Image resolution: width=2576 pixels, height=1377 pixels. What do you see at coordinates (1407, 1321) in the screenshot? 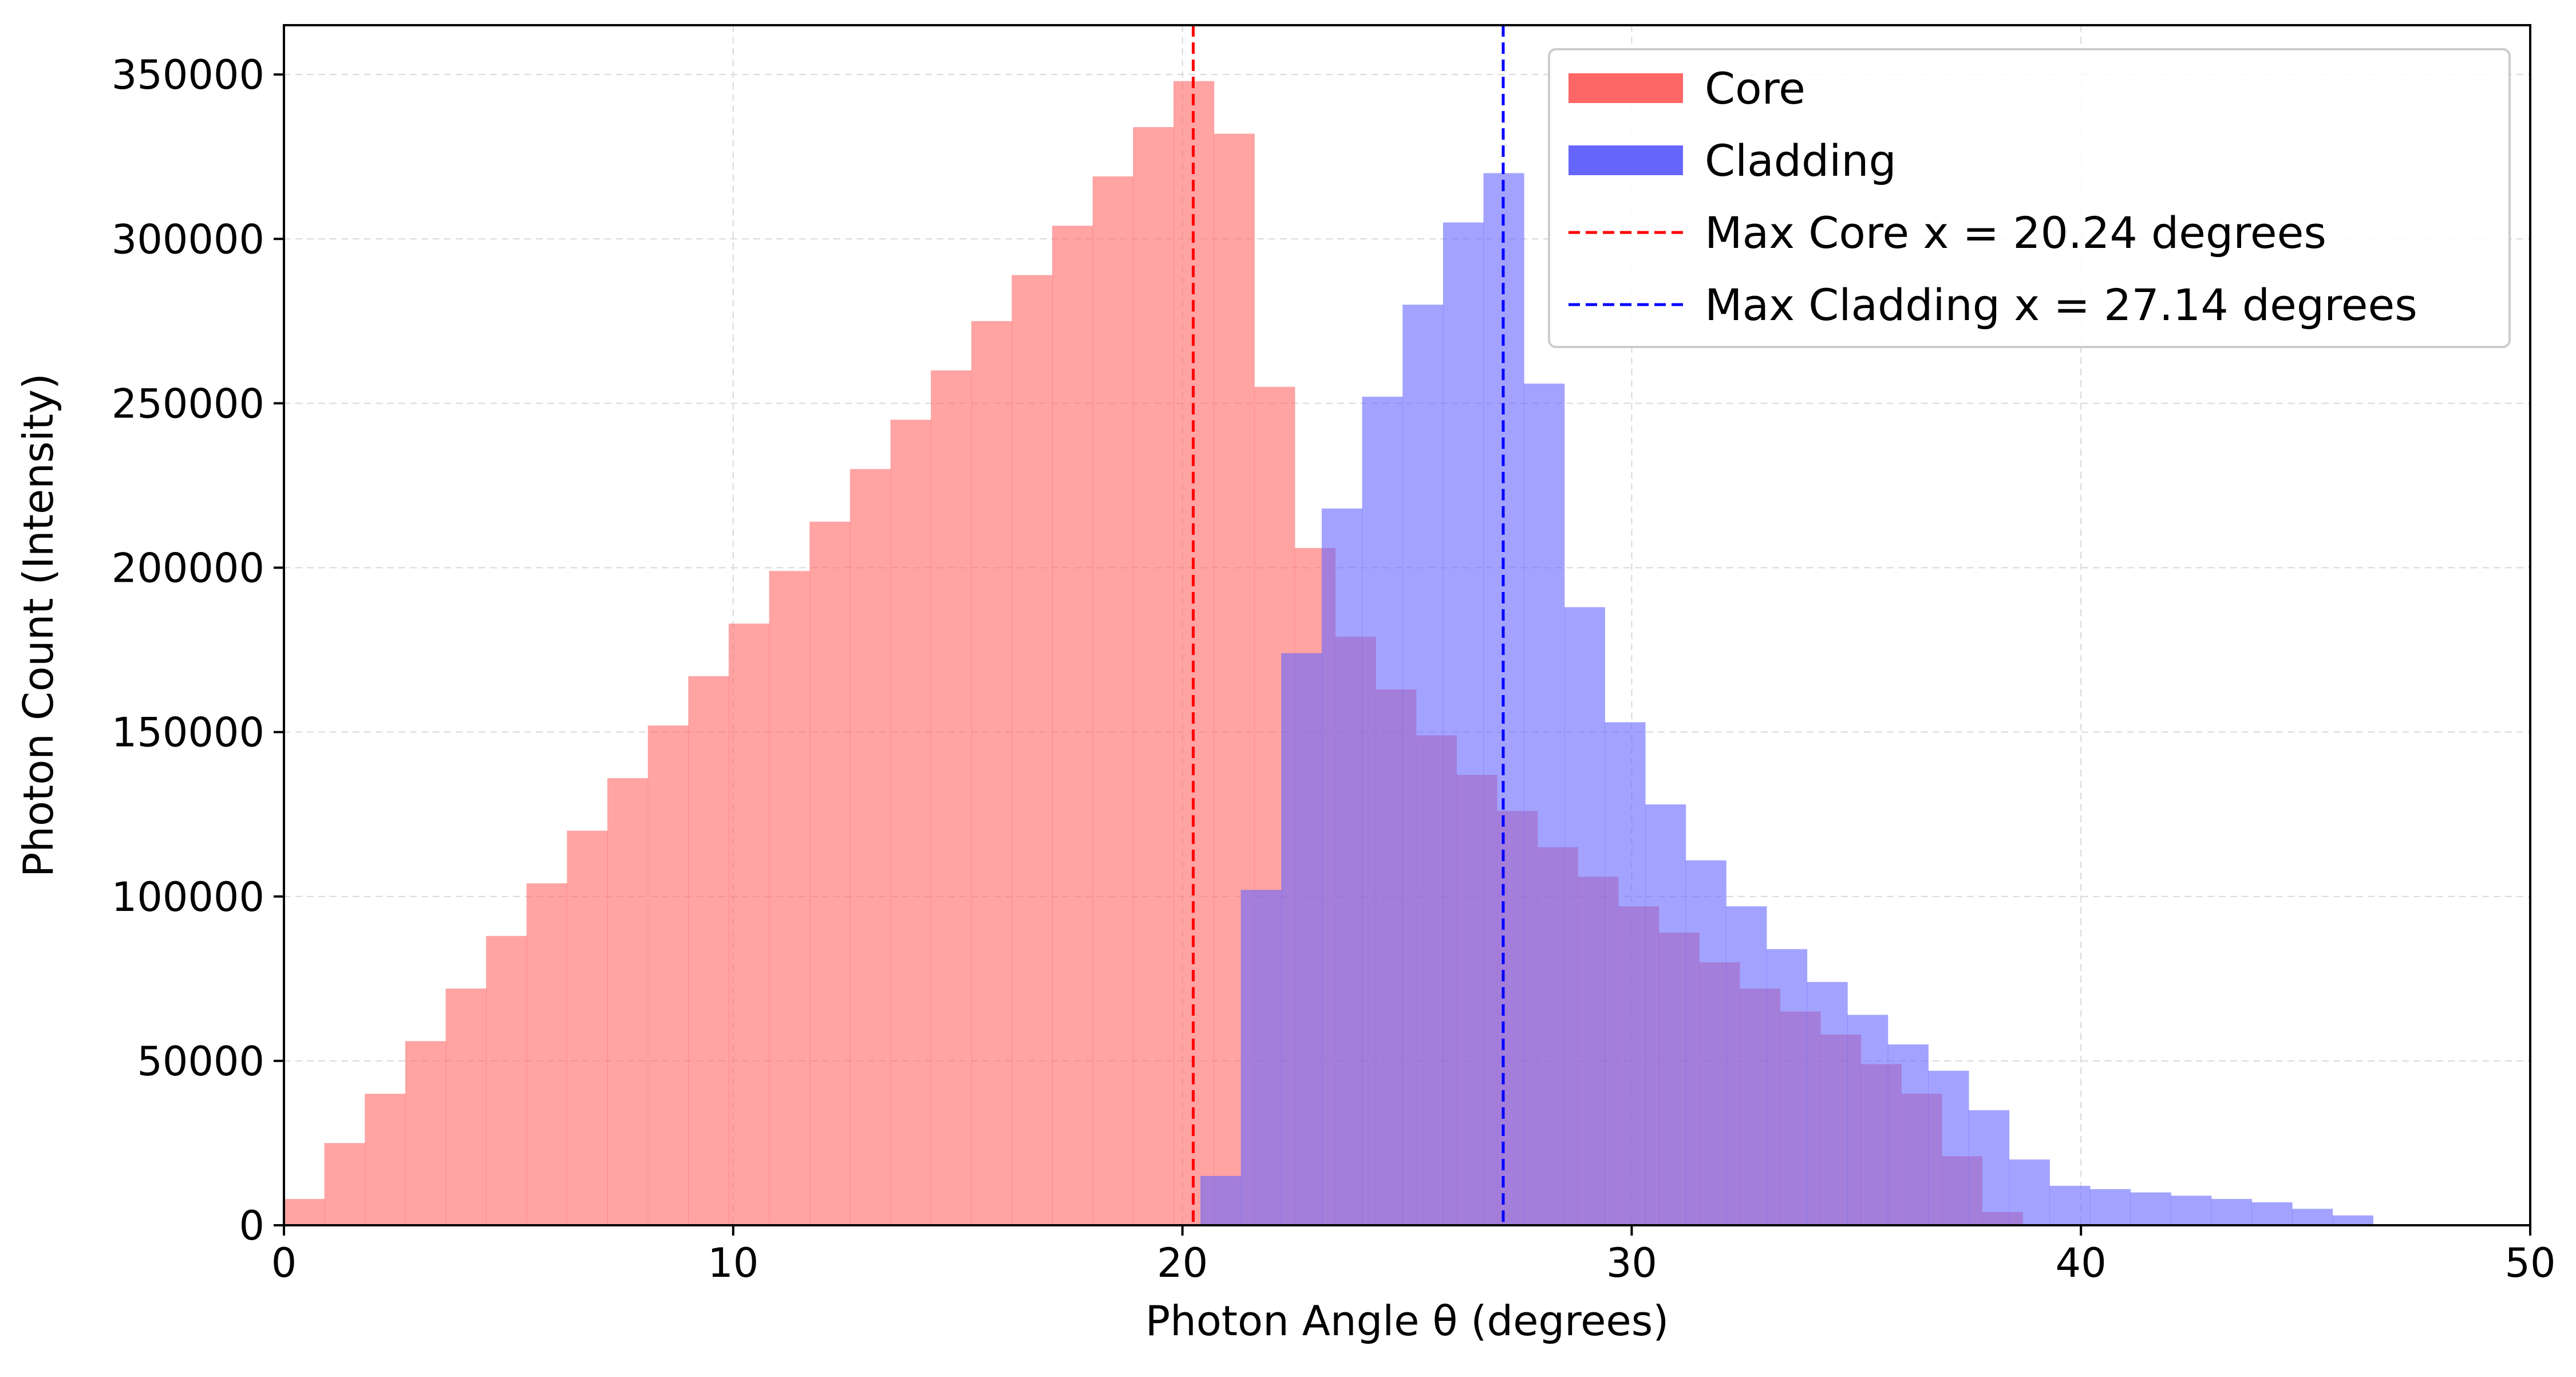
I see `x-axis-title: Photon Angle θ (degrees)` at bounding box center [1407, 1321].